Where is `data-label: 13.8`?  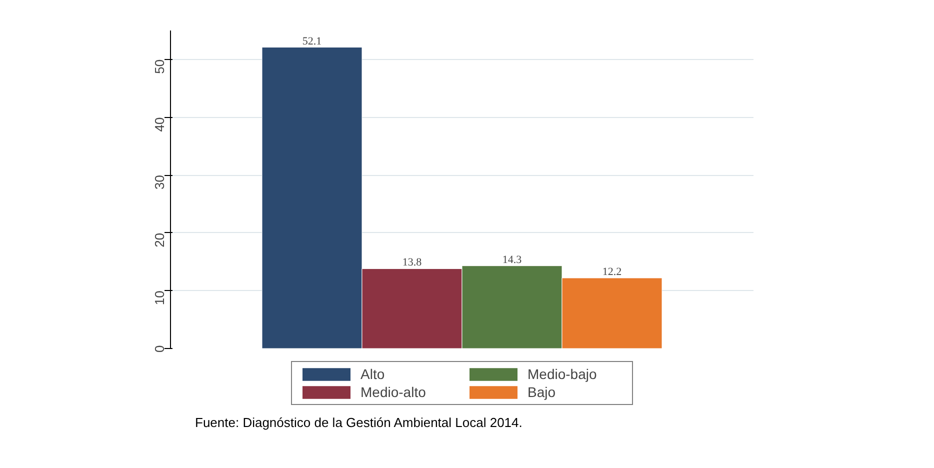 data-label: 13.8 is located at coordinates (412, 262).